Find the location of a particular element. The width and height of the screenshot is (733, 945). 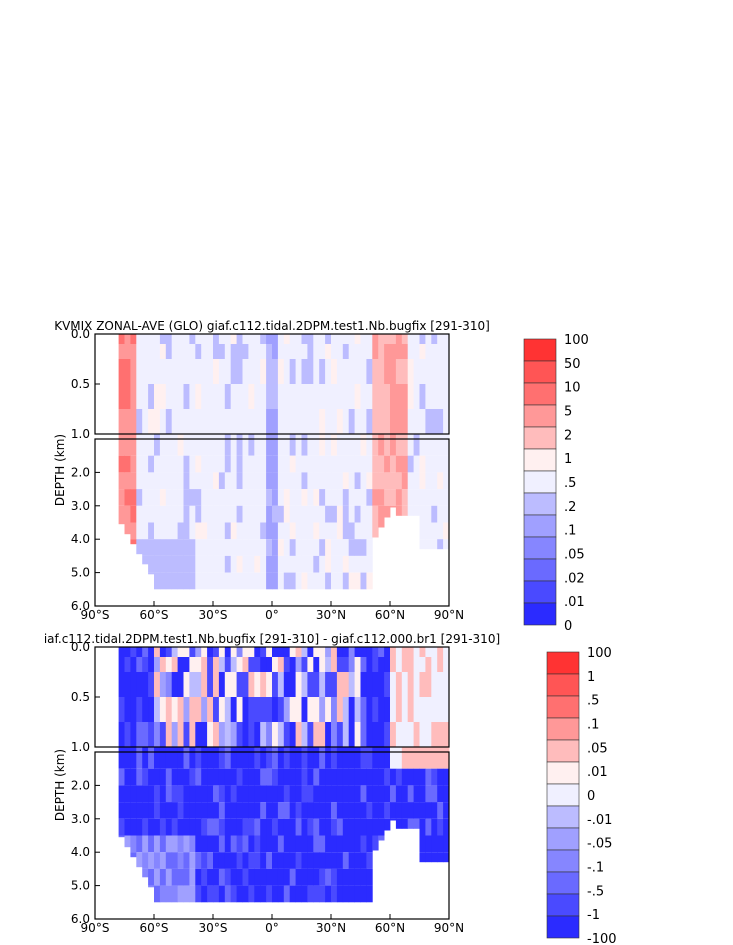

colorbar-label: 0 is located at coordinates (568, 626).